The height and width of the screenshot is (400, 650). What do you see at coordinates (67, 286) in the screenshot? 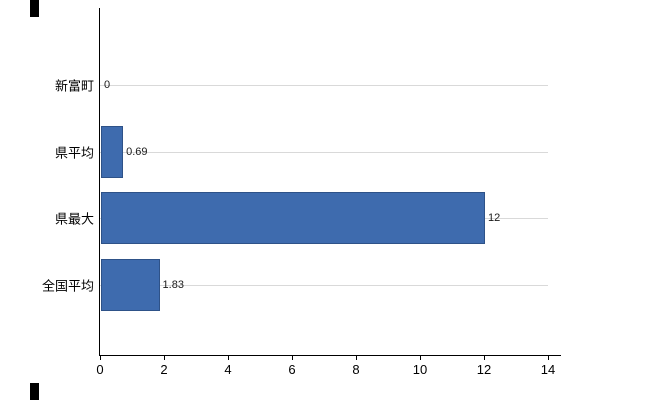
I see `category-label: 全国平均` at bounding box center [67, 286].